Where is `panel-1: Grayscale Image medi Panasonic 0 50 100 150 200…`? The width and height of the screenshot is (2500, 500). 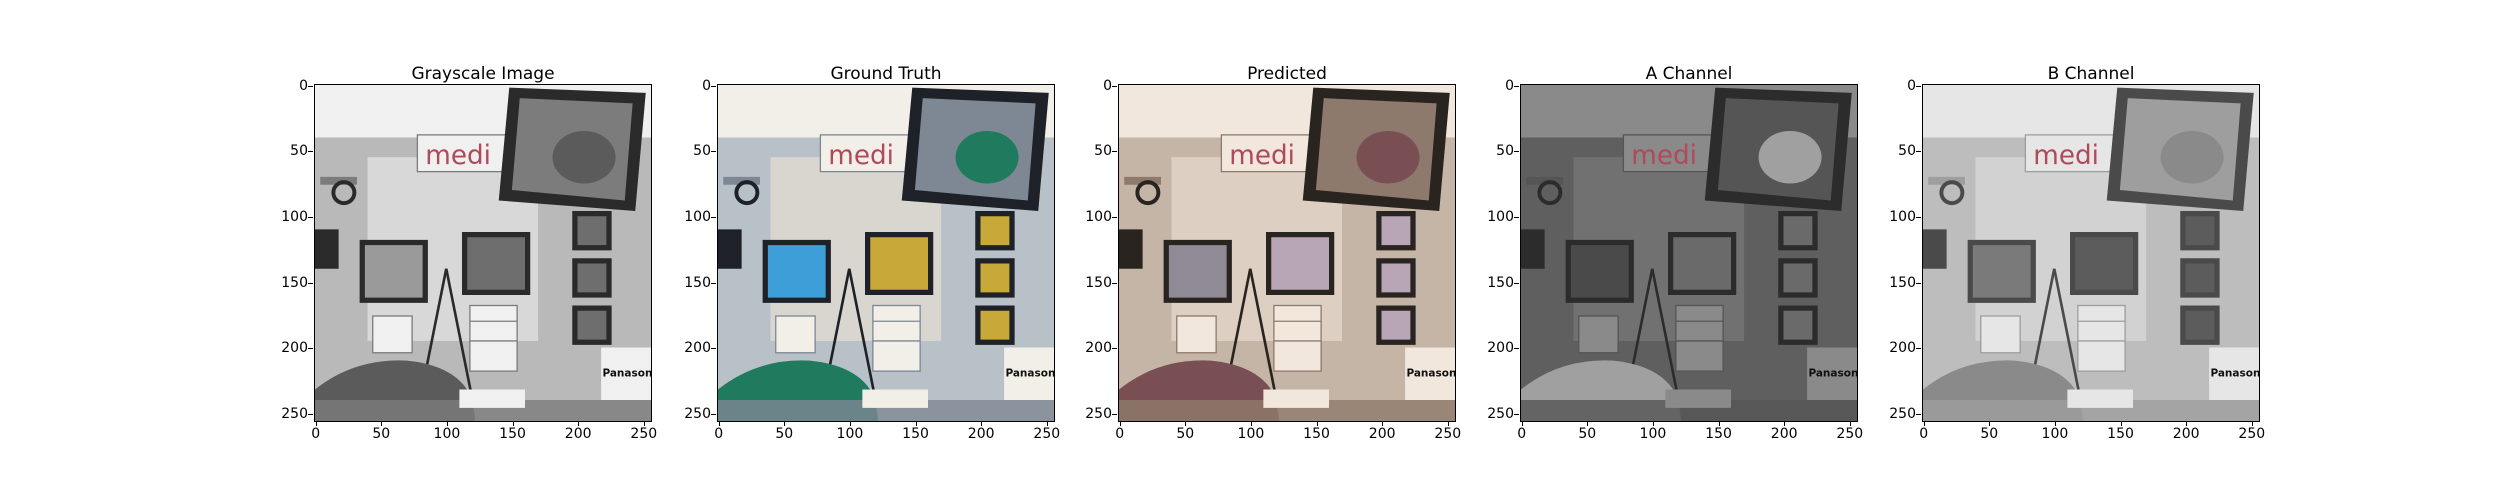 panel-1: Grayscale Image medi Panasonic 0 50 100 150 200… is located at coordinates (469, 254).